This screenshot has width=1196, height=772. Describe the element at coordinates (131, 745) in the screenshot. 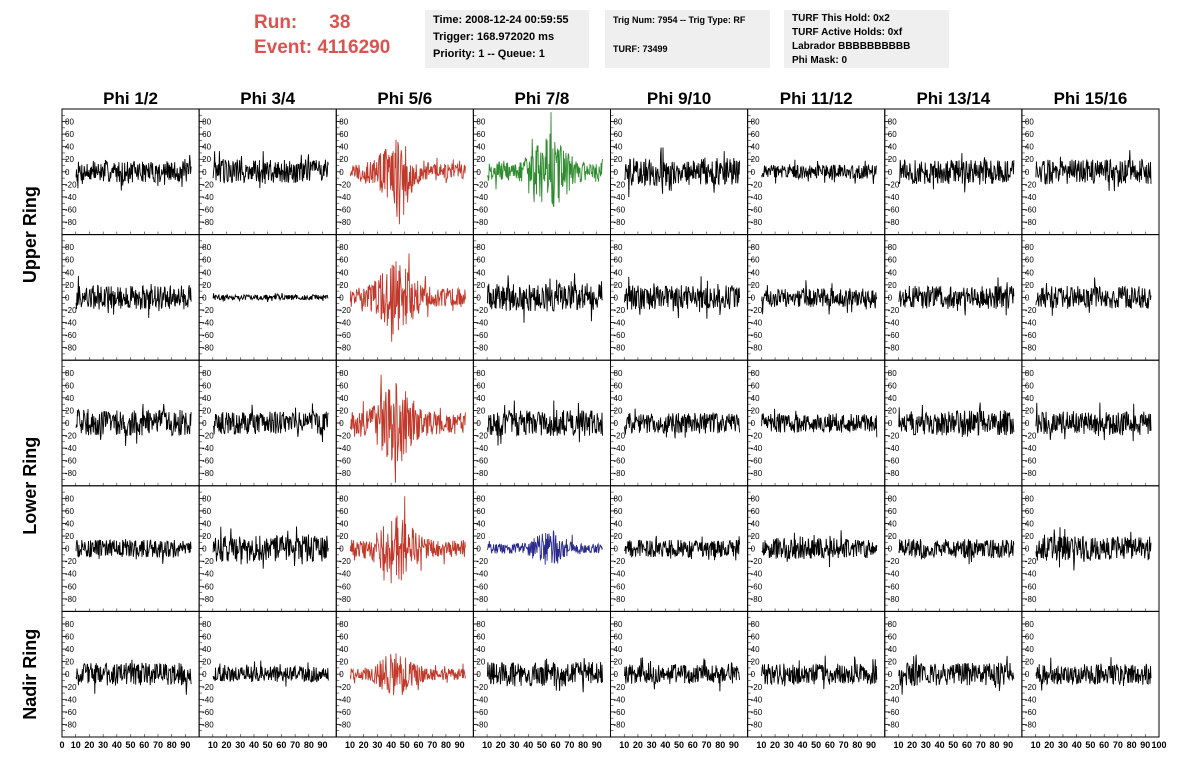

I see `x-tick-label: 50` at that location.